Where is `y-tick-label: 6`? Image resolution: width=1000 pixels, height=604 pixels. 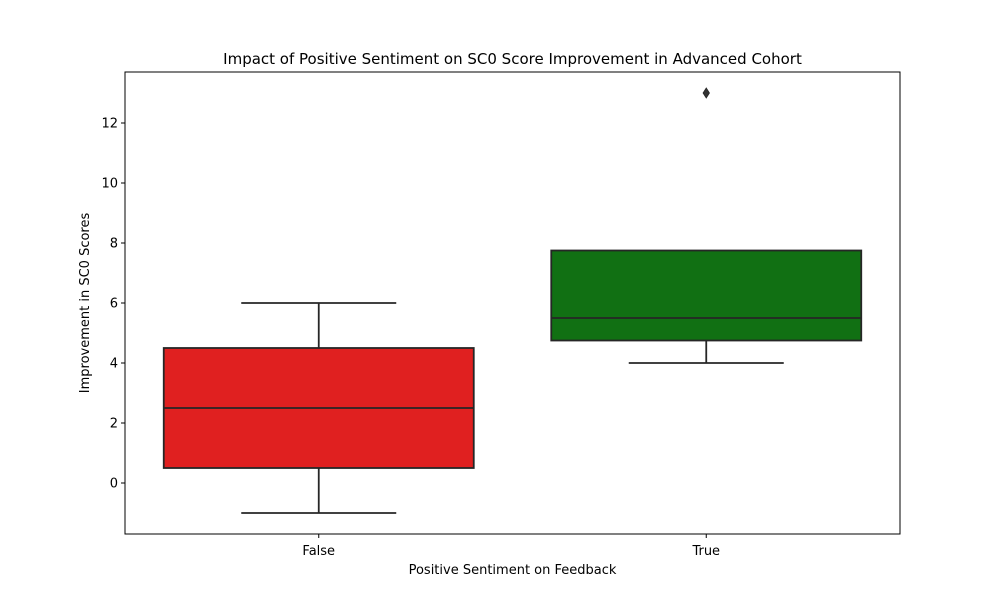 y-tick-label: 6 is located at coordinates (114, 304).